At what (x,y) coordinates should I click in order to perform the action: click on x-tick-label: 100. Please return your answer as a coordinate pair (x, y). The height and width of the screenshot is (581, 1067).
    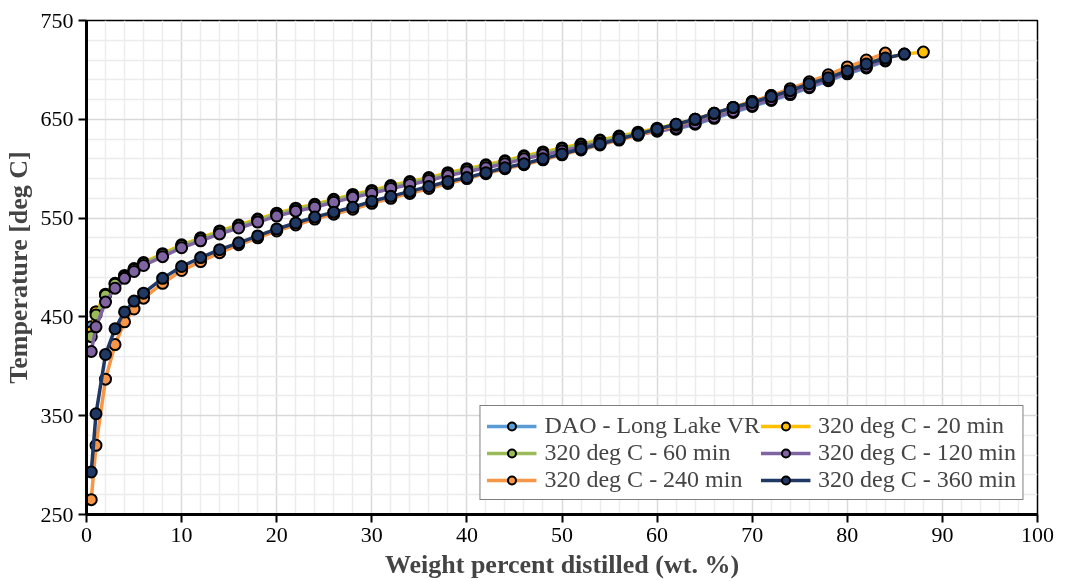
    Looking at the image, I should click on (1037, 534).